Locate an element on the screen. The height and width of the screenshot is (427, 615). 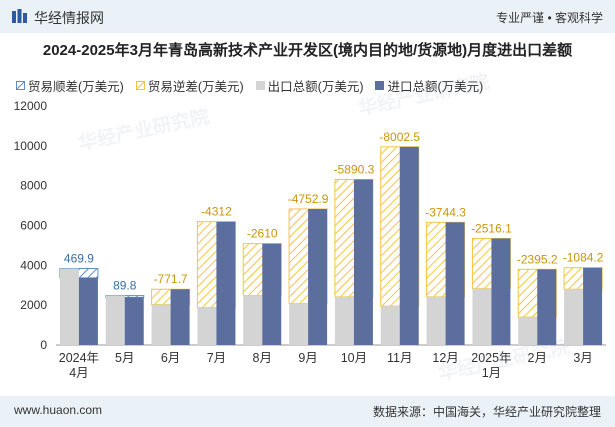
data-source: 数据来源：中国海关，华经产业研究院整理 is located at coordinates (486, 412).